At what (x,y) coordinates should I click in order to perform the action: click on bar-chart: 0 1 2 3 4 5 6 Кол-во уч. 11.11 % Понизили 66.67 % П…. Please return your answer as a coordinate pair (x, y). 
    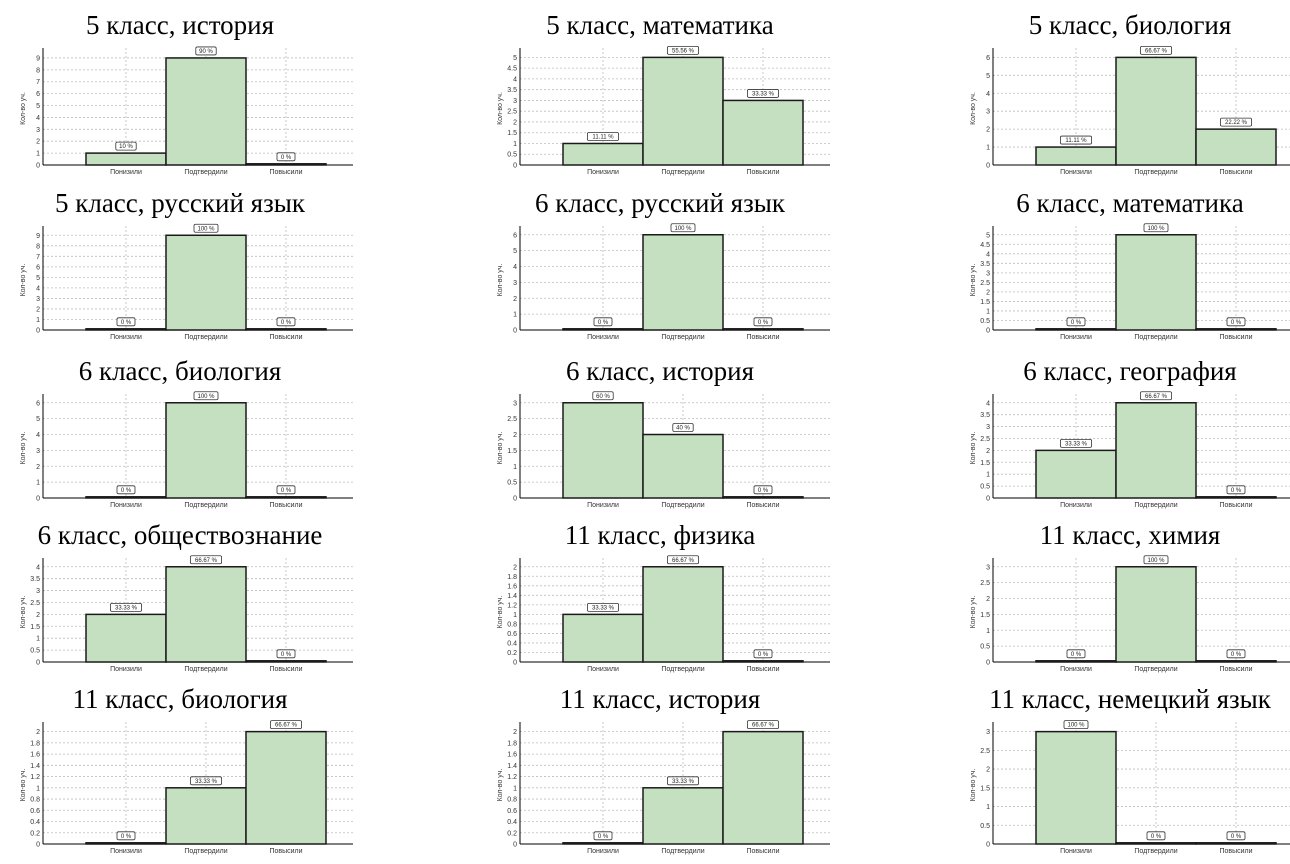
    Looking at the image, I should click on (1130, 110).